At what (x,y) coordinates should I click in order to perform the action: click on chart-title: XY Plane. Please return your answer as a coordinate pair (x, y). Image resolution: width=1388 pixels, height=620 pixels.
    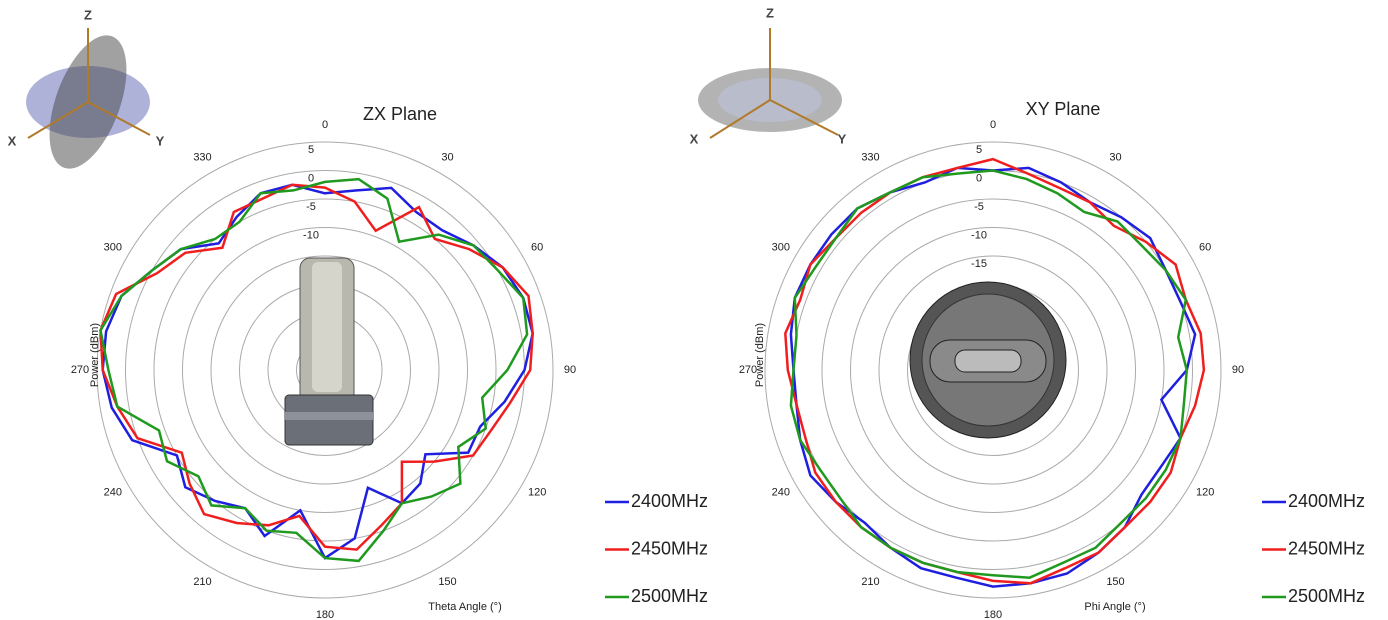
    Looking at the image, I should click on (1063, 109).